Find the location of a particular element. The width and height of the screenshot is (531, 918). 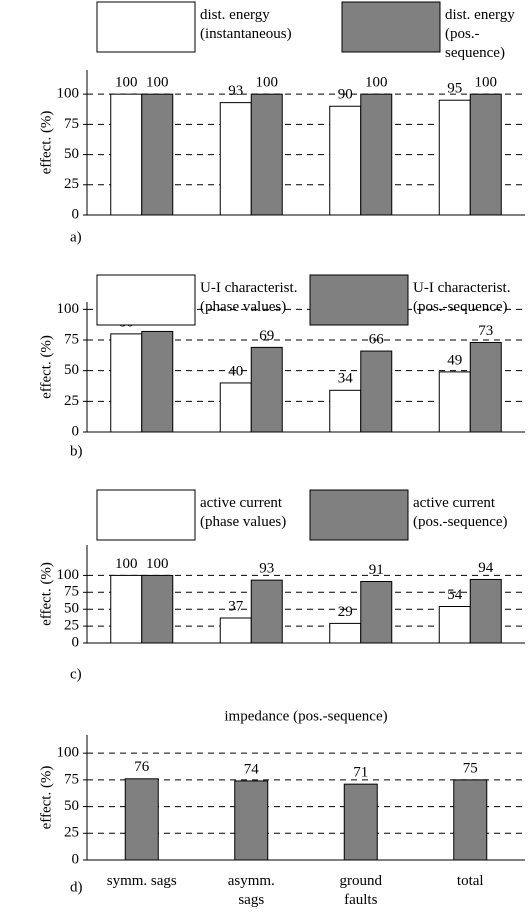

value-label: 49 is located at coordinates (454, 360).